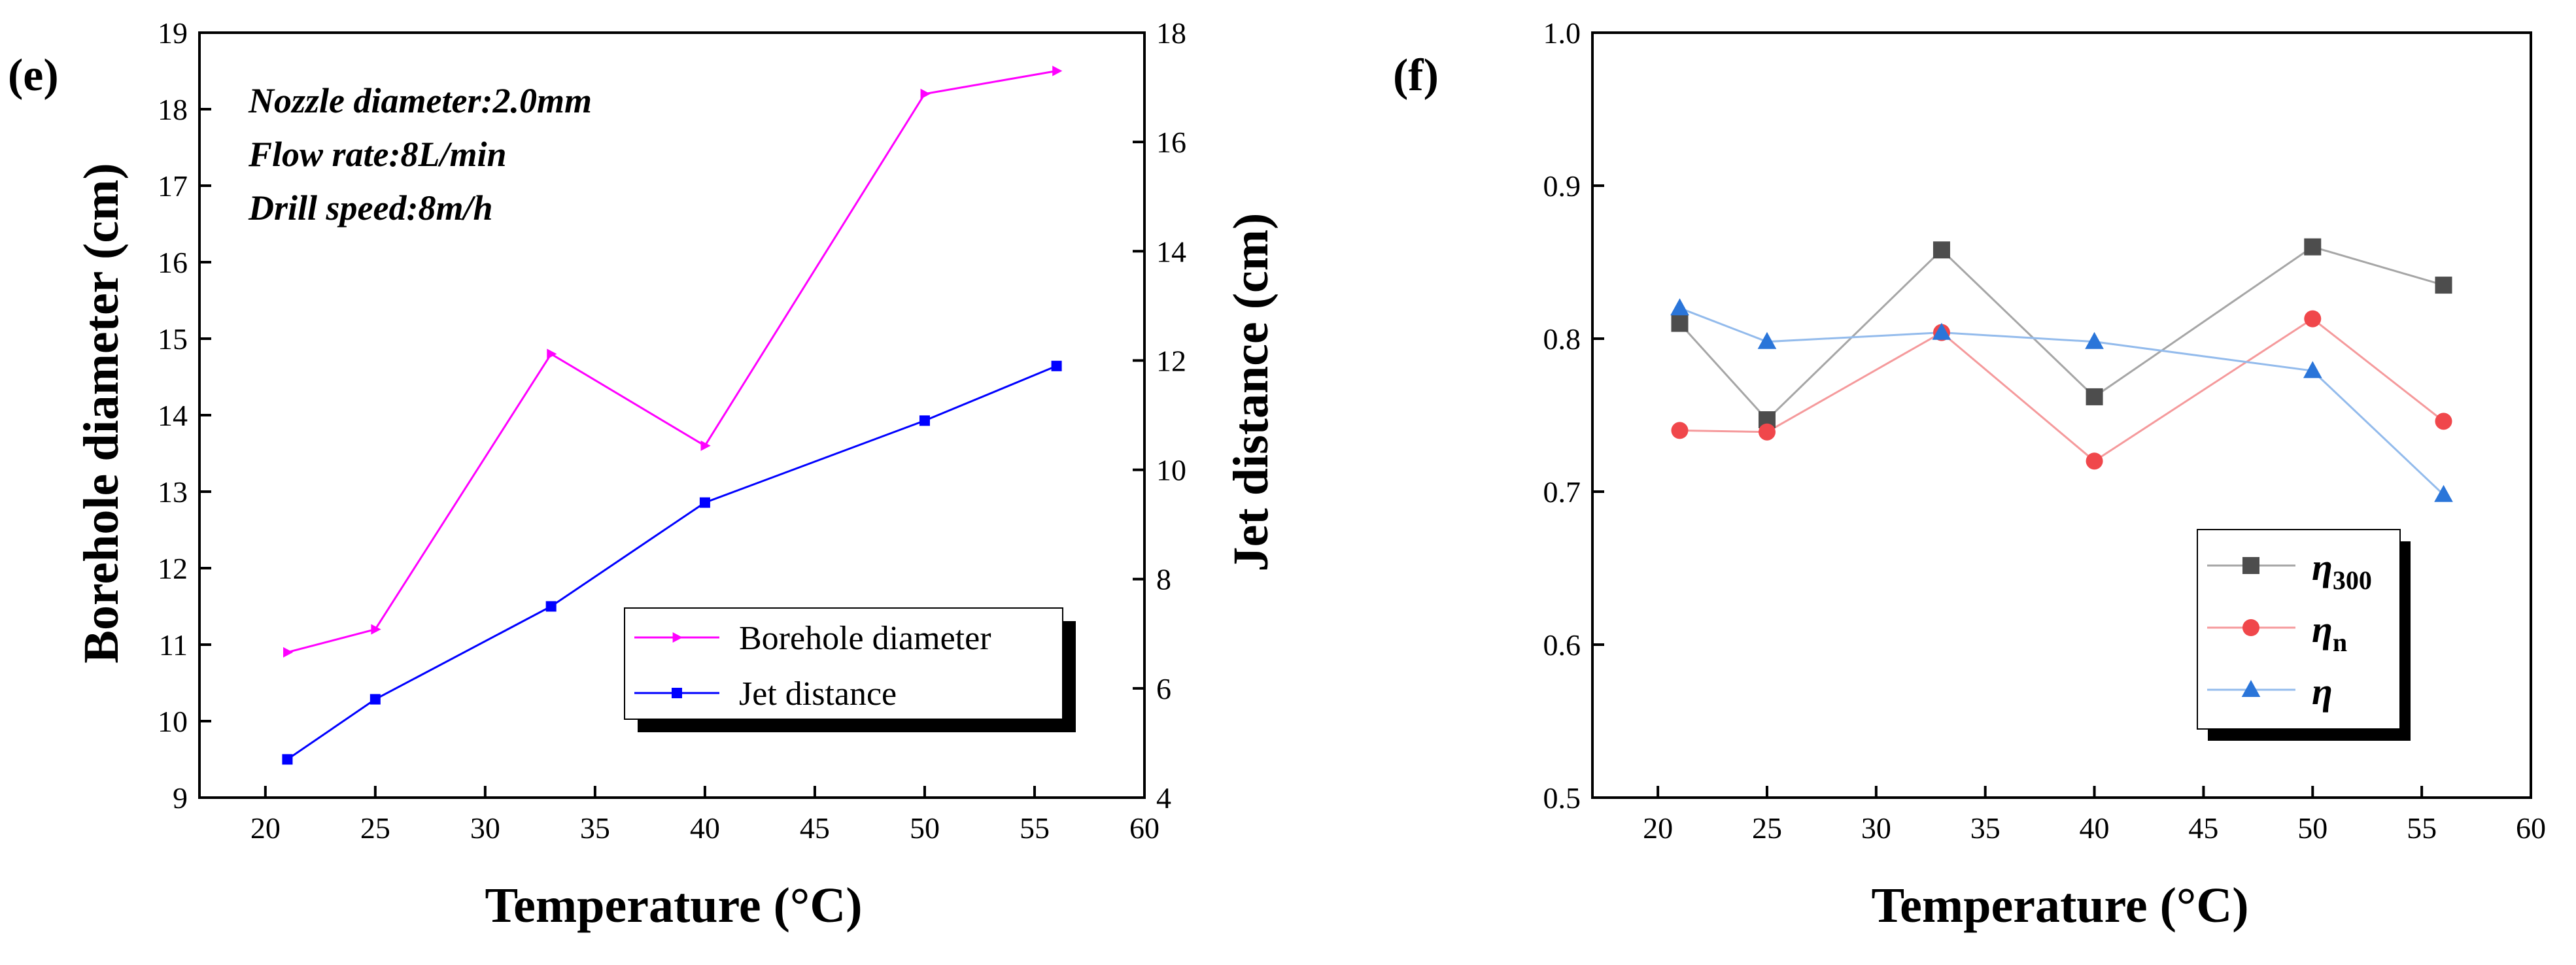 Image resolution: width=2576 pixels, height=965 pixels. What do you see at coordinates (1562, 33) in the screenshot?
I see `y-tick-label: 1.0` at bounding box center [1562, 33].